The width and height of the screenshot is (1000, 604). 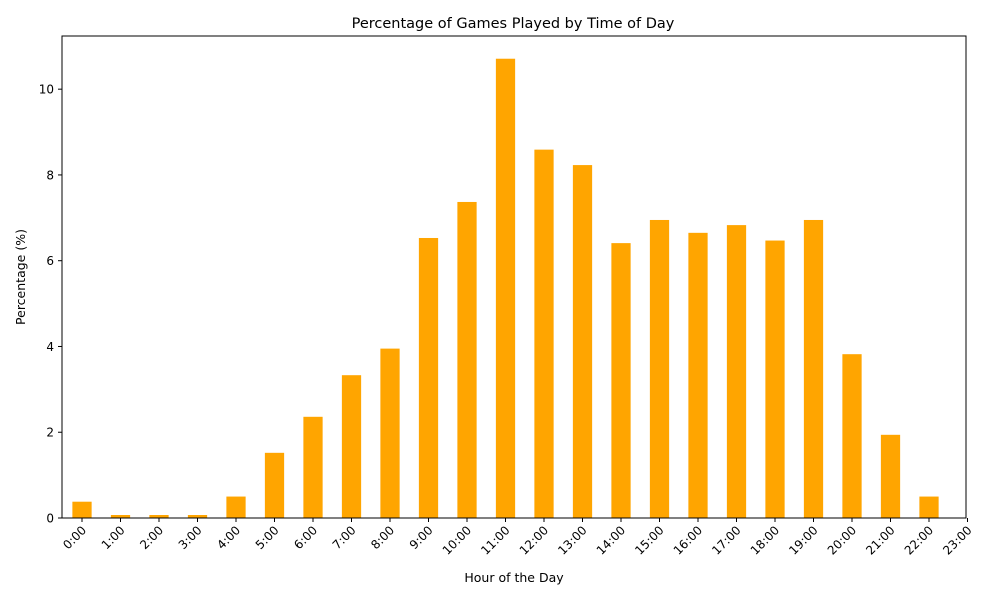 What do you see at coordinates (803, 540) in the screenshot?
I see `x-tick-label: 19:00` at bounding box center [803, 540].